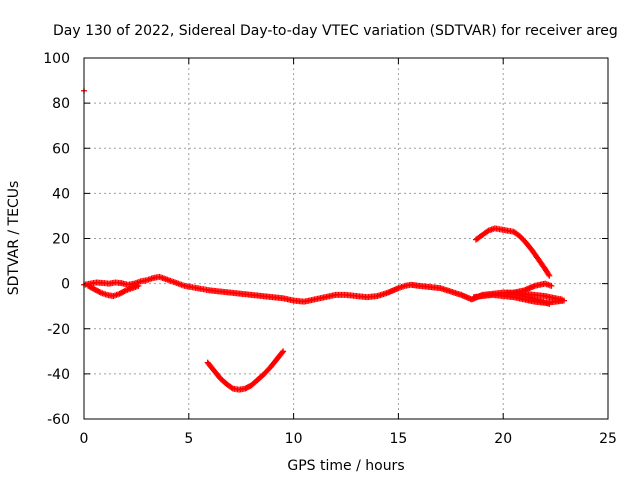 Image resolution: width=640 pixels, height=480 pixels. Describe the element at coordinates (56, 59) in the screenshot. I see `y-tick-label: 100` at that location.